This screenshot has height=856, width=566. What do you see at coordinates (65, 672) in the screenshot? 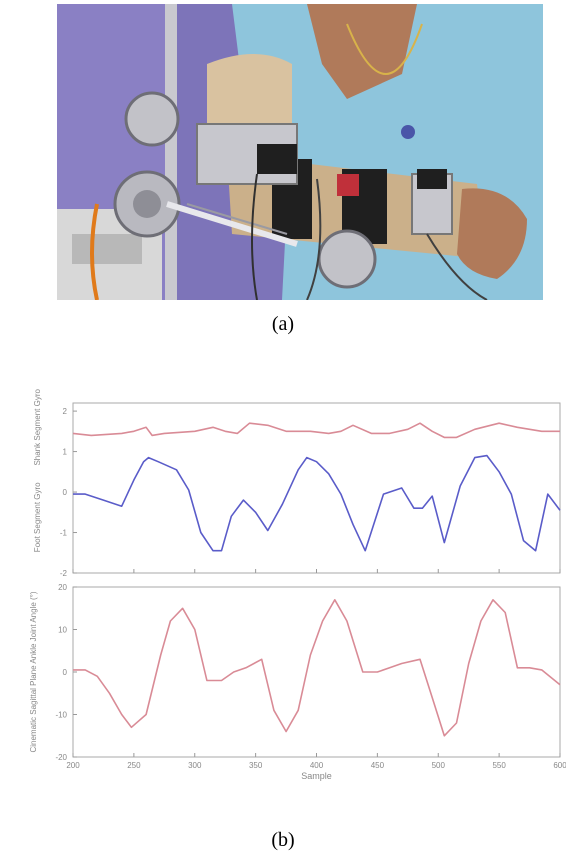
I see `bottom-ytick-label: 0` at bounding box center [65, 672].